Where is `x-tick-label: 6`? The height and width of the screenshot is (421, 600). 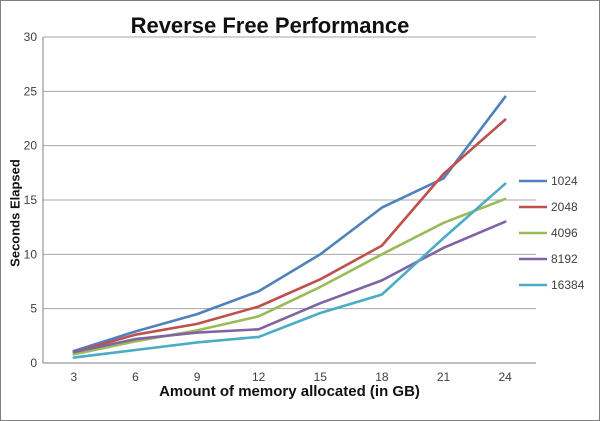 x-tick-label: 6 is located at coordinates (135, 377).